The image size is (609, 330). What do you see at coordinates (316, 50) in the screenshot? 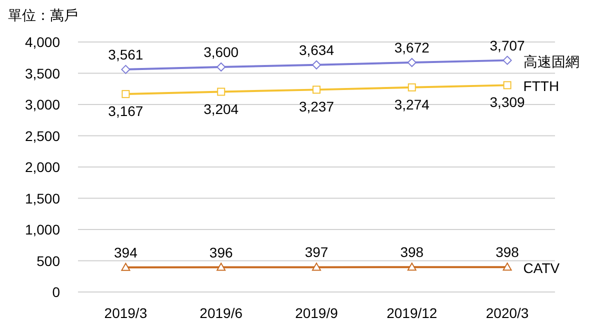
I see `data-label: 3,634` at bounding box center [316, 50].